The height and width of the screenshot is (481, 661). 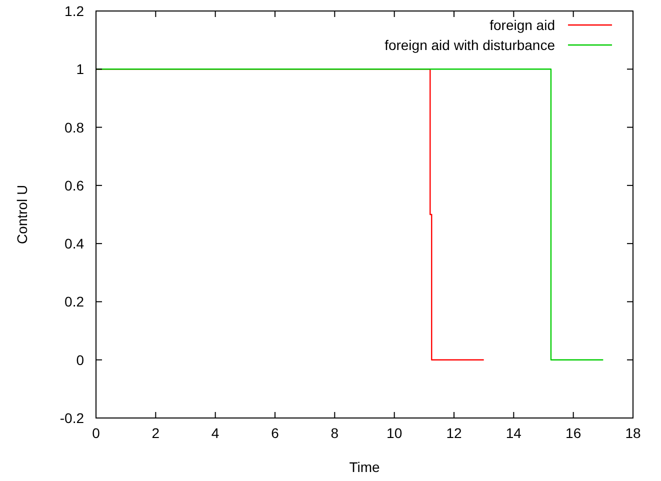 I want to click on x-tick-label: 4, so click(x=215, y=433).